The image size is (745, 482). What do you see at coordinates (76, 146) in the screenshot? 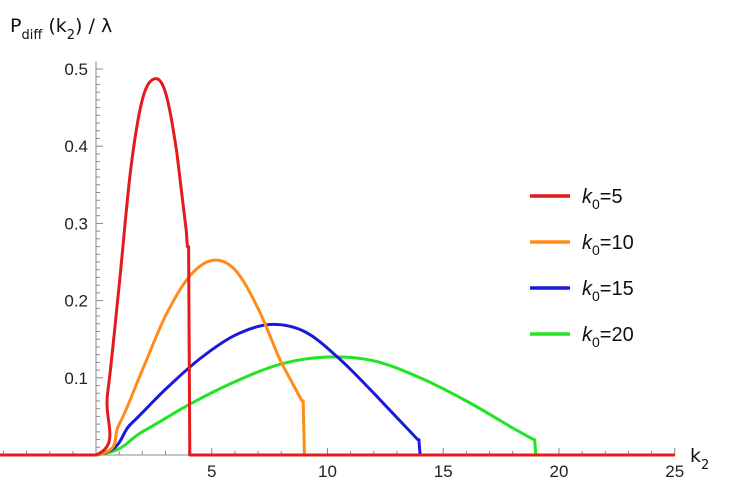
I see `y-tick-label: 0.4` at bounding box center [76, 146].